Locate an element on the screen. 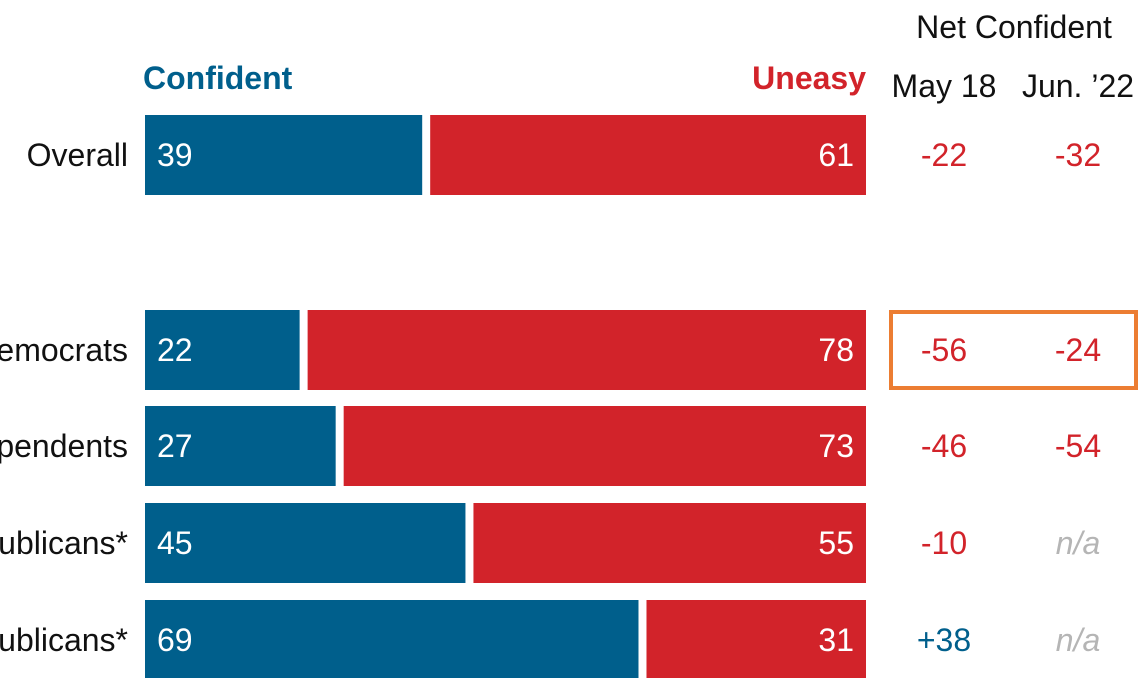 The width and height of the screenshot is (1143, 678). value-label-uneasy: 55 is located at coordinates (836, 543).